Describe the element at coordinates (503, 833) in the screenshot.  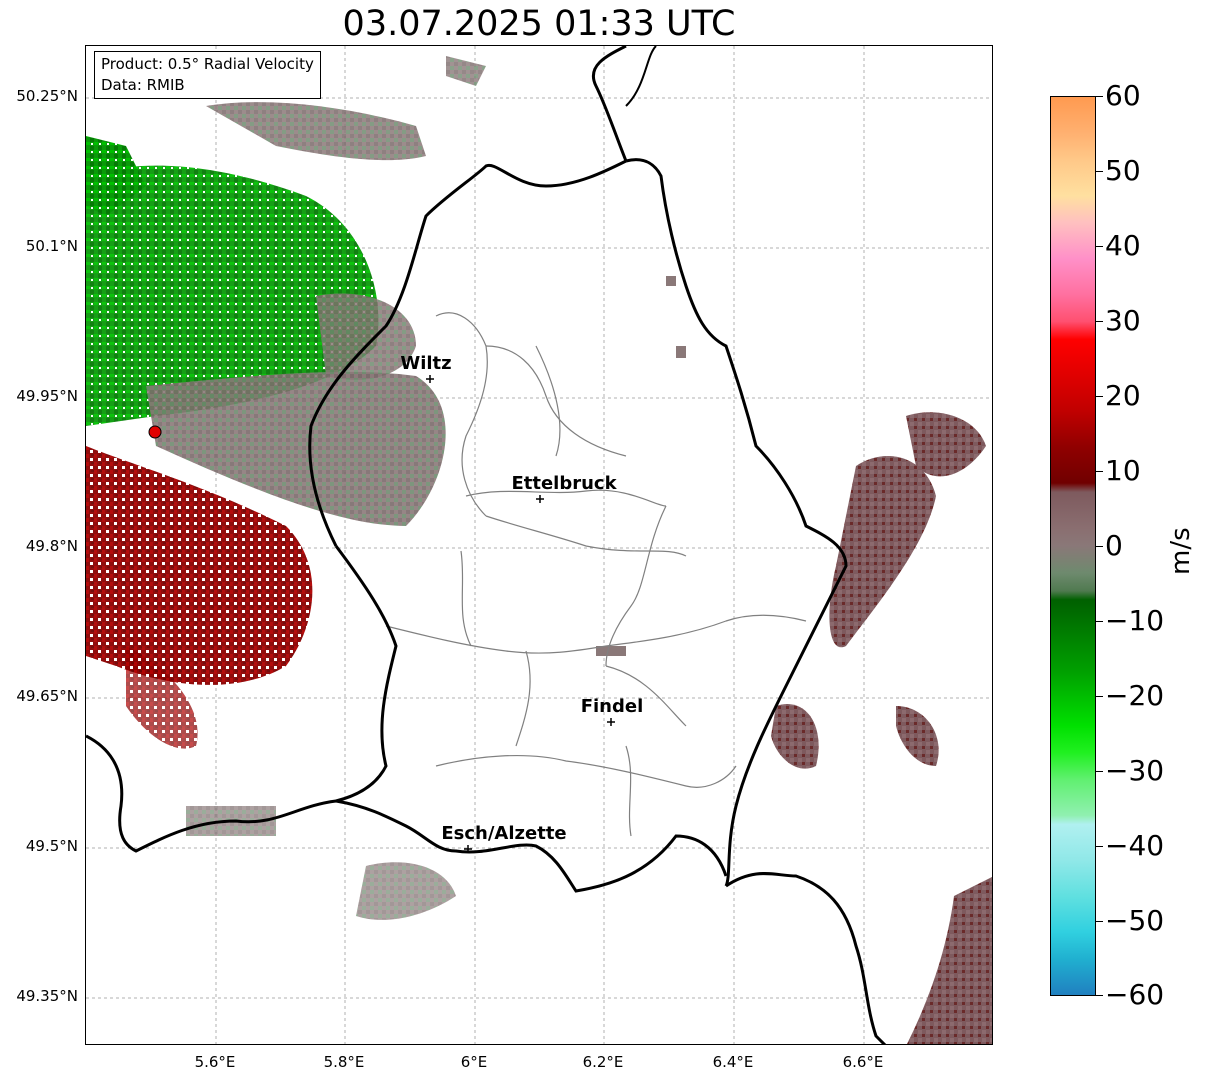
I see `city-label-esch-alzette: Esch/Alzette` at that location.